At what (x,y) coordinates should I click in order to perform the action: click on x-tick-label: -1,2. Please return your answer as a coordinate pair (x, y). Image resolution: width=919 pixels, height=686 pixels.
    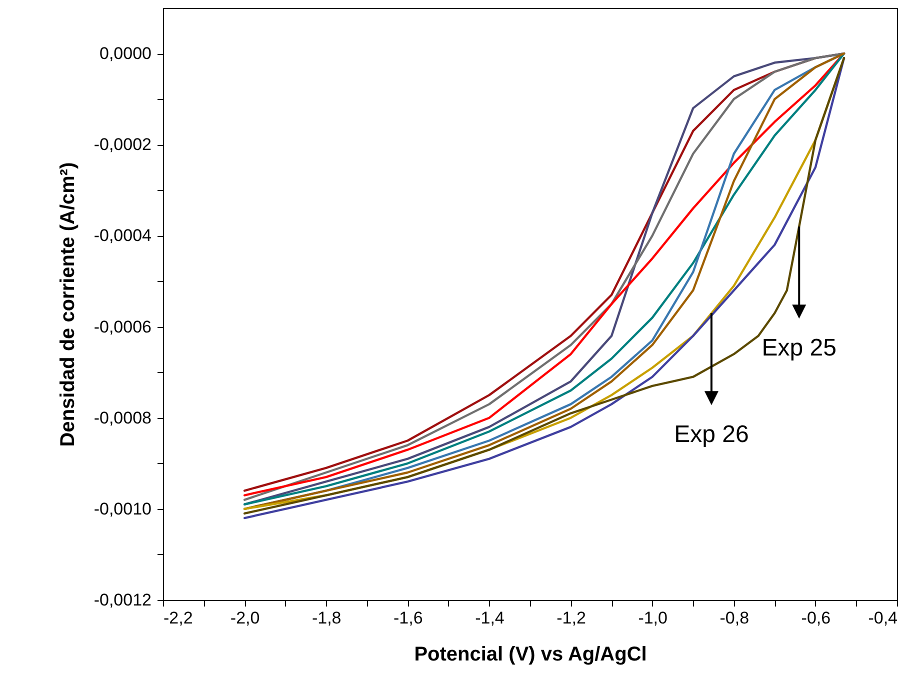
    Looking at the image, I should click on (571, 618).